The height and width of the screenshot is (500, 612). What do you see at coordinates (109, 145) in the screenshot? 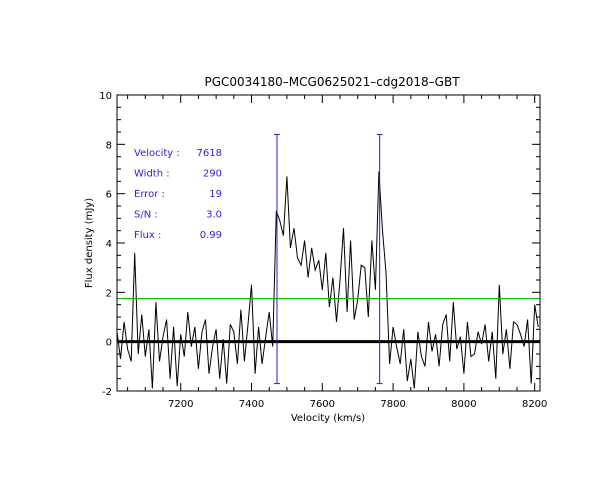
I see `y-tick-label: 8` at bounding box center [109, 145].